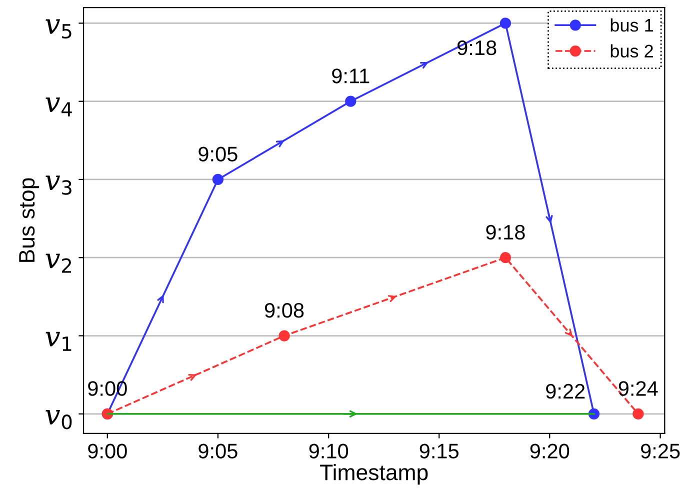 The width and height of the screenshot is (696, 504). Describe the element at coordinates (550, 451) in the screenshot. I see `x-tick-label: 9:20` at that location.